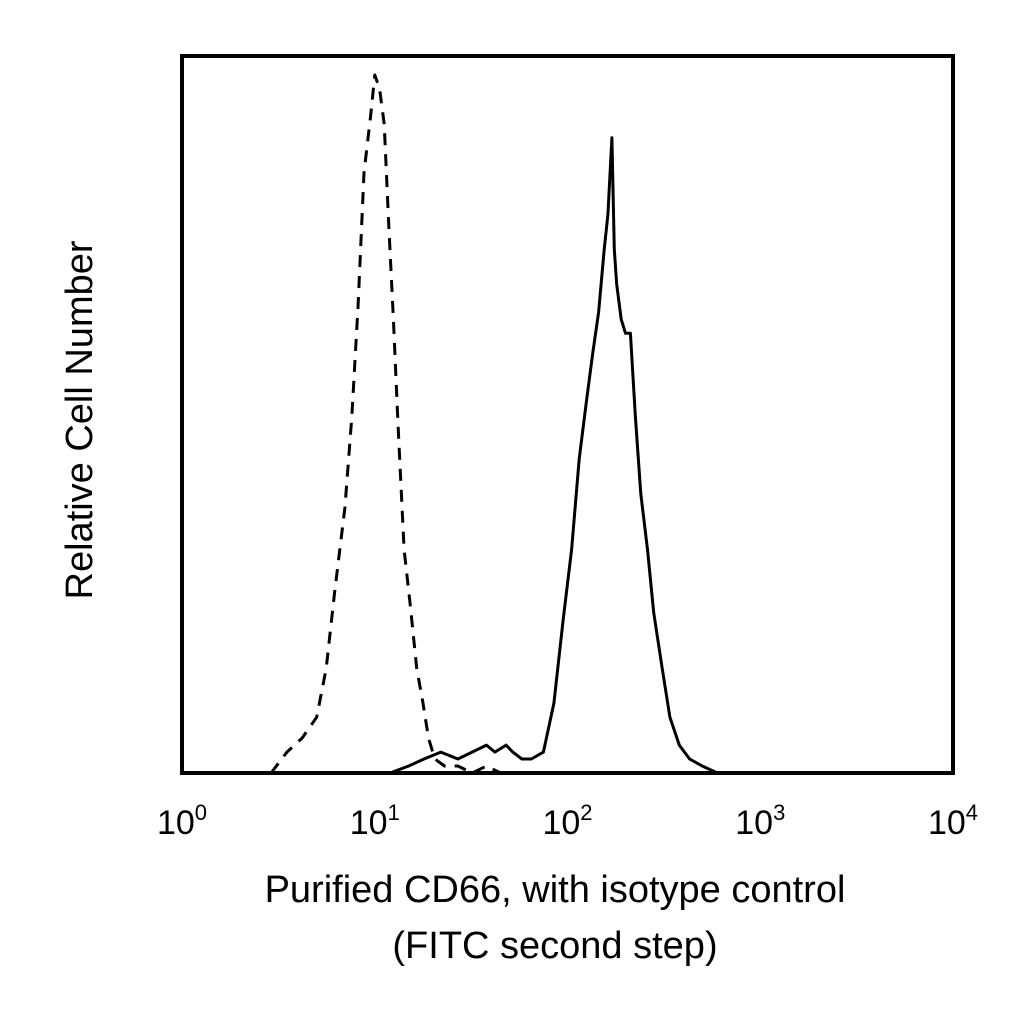 Image resolution: width=1024 pixels, height=1024 pixels. Describe the element at coordinates (554, 946) in the screenshot. I see `x-axis-title-line2: (FITC second step)` at that location.